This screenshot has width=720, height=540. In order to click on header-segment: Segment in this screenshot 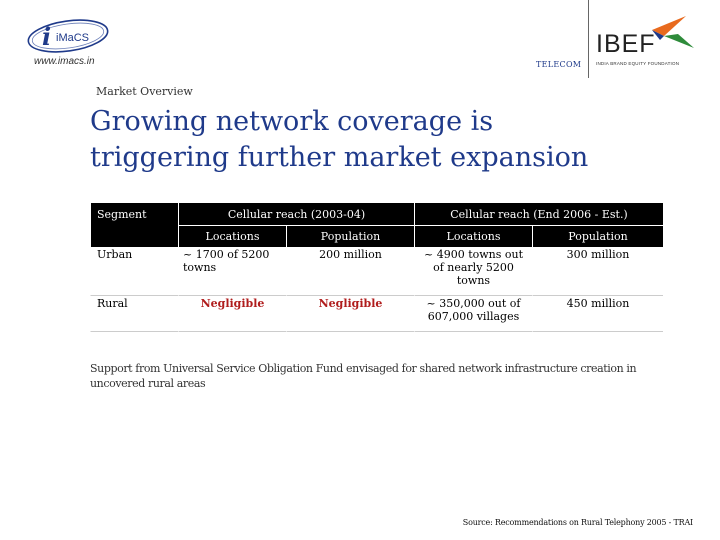, I will do `click(134, 224)`.